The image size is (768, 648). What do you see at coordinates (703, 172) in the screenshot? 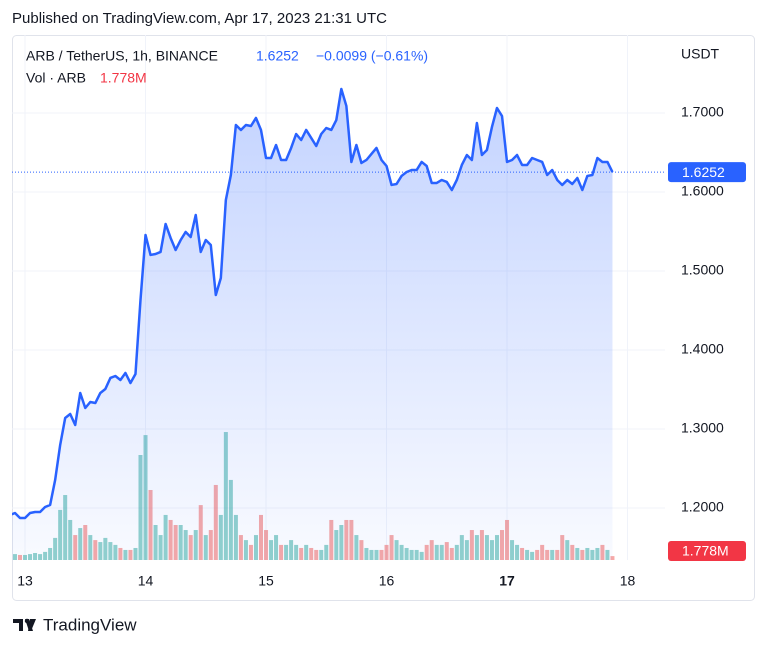
I see `last-price-label: 1.6252` at bounding box center [703, 172].